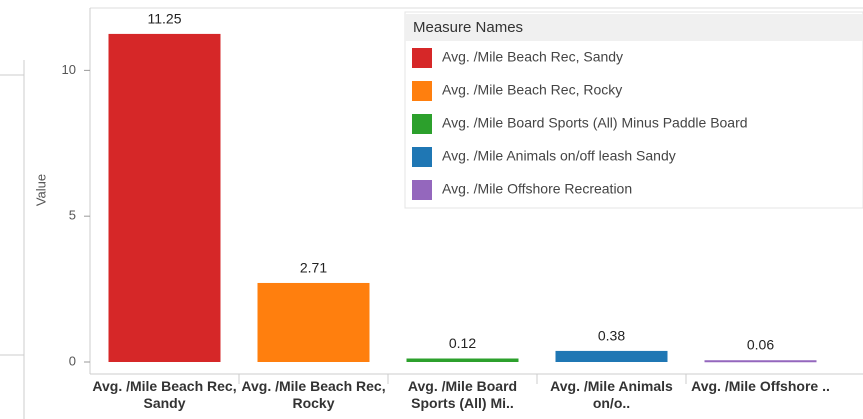 The width and height of the screenshot is (863, 419). I want to click on x-tick-label: Avg. /Mile Animals on/o.., so click(611, 394).